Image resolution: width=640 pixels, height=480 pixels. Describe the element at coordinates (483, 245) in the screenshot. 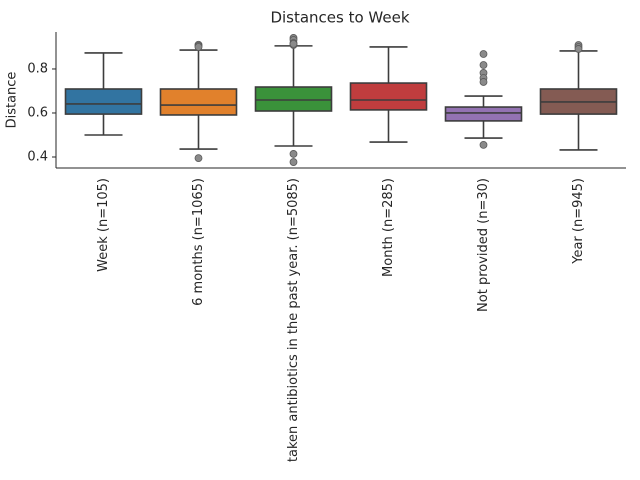

I see `x-tick-label: Not provided (n=30)` at that location.